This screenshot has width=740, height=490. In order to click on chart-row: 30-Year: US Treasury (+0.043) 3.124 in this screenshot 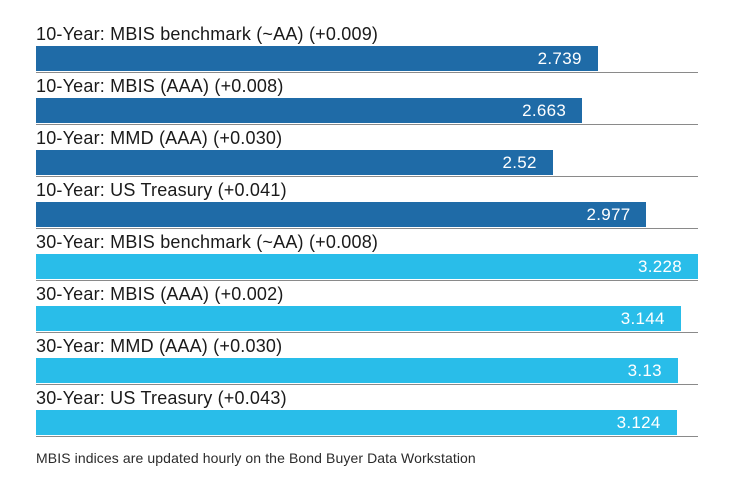, I will do `click(367, 411)`.